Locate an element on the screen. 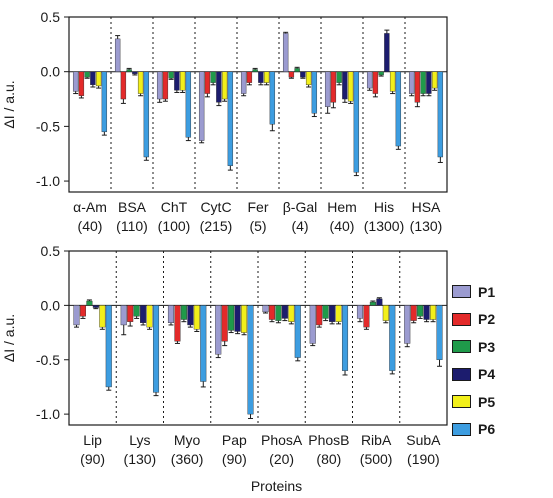 The width and height of the screenshot is (553, 498). legend-label-p4: P4 is located at coordinates (487, 374).